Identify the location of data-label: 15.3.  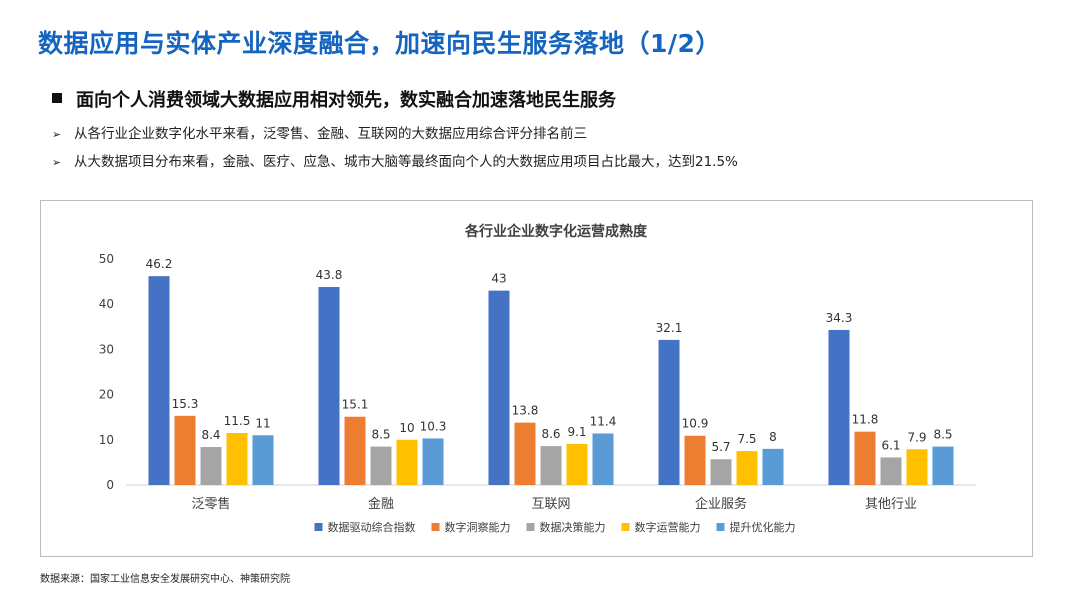
(185, 404).